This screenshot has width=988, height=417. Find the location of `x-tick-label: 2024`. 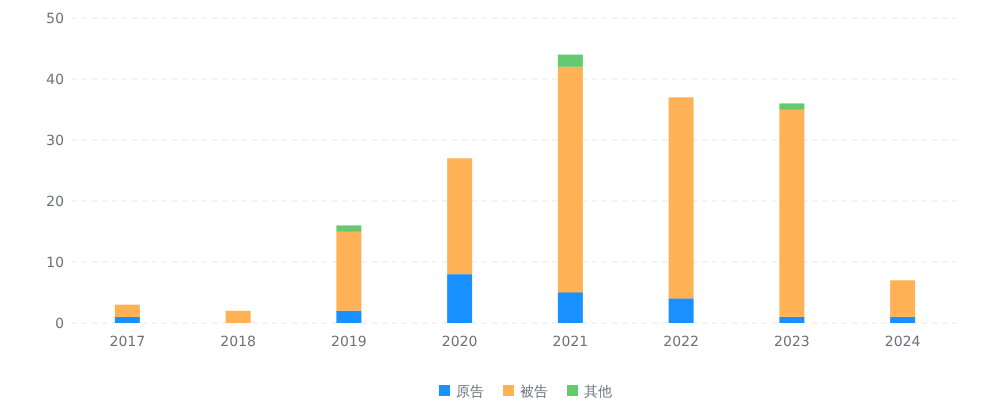

x-tick-label: 2024 is located at coordinates (902, 342).